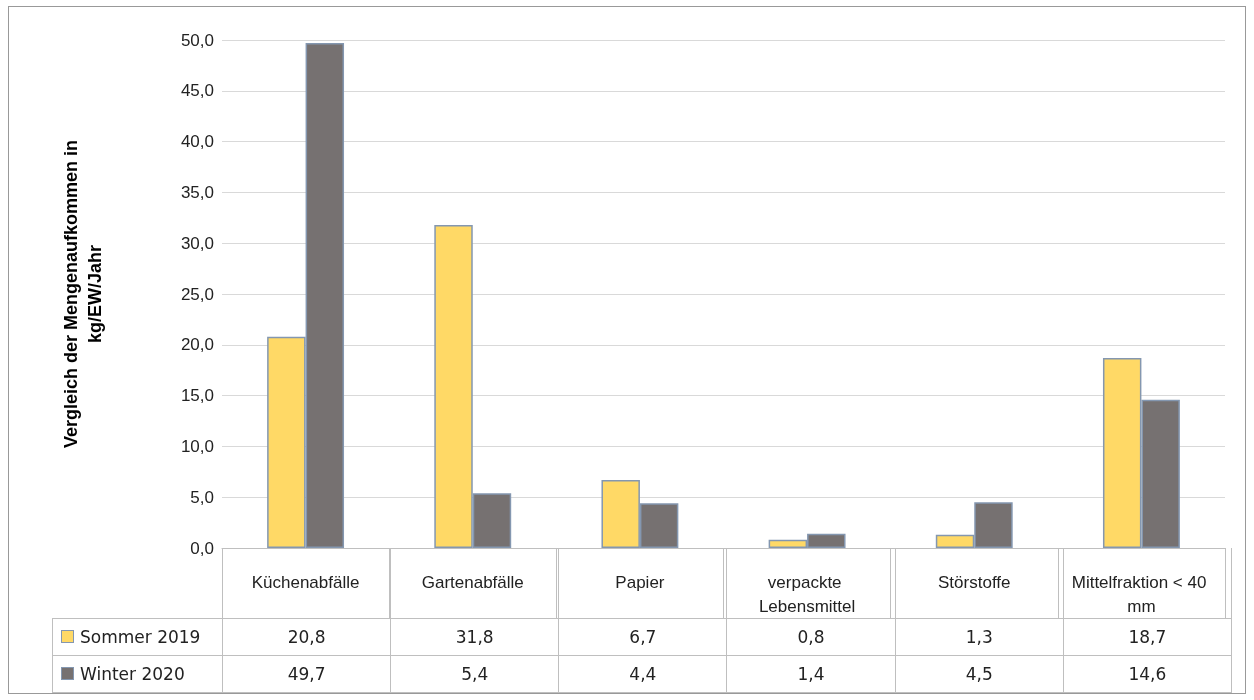  What do you see at coordinates (137, 674) in the screenshot?
I see `legend-label: Winter 2020` at bounding box center [137, 674].